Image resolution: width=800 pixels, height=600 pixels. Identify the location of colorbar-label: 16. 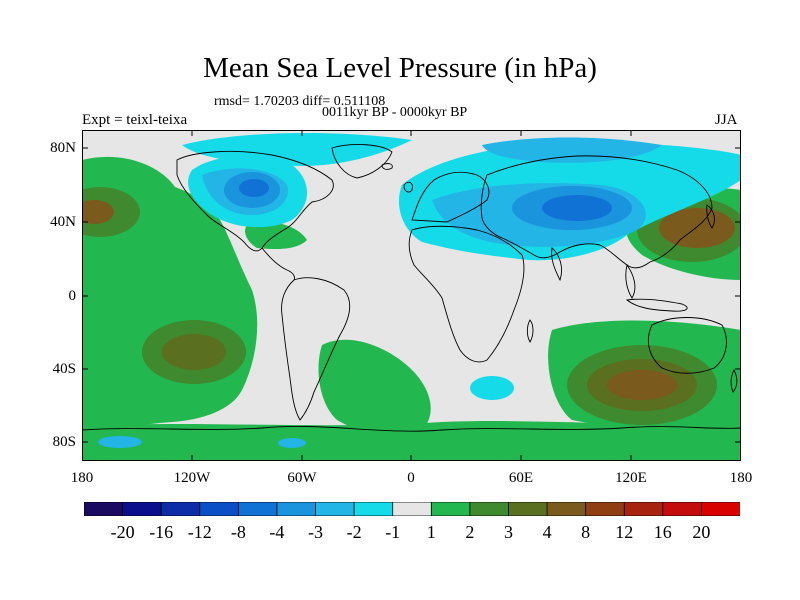
(662, 532).